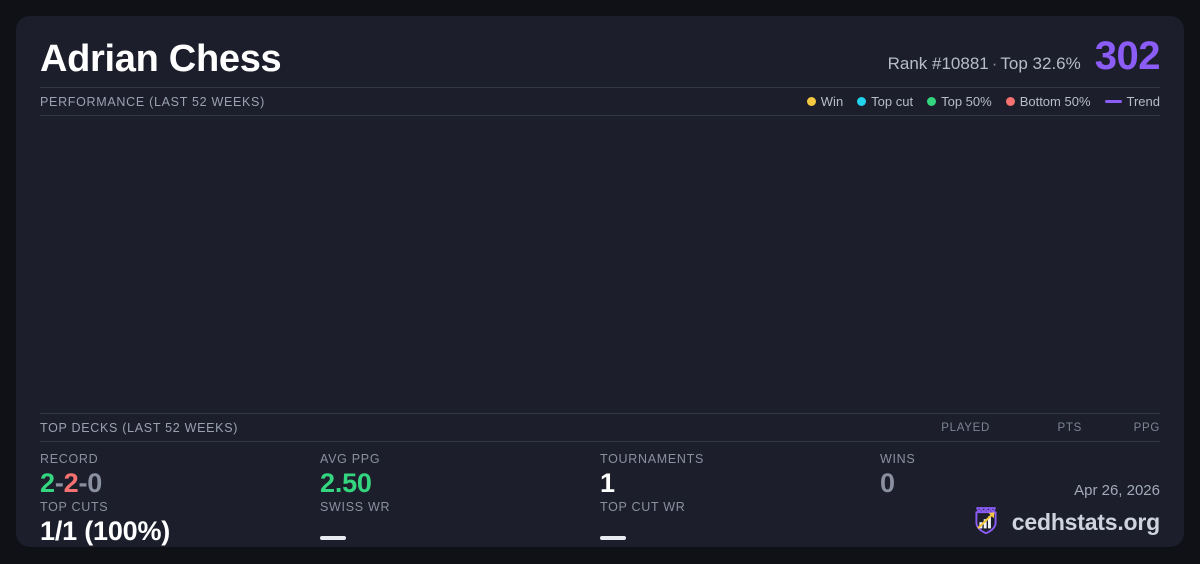 This screenshot has width=1200, height=564. Describe the element at coordinates (350, 459) in the screenshot. I see `stat-label: AVG PPG` at that location.